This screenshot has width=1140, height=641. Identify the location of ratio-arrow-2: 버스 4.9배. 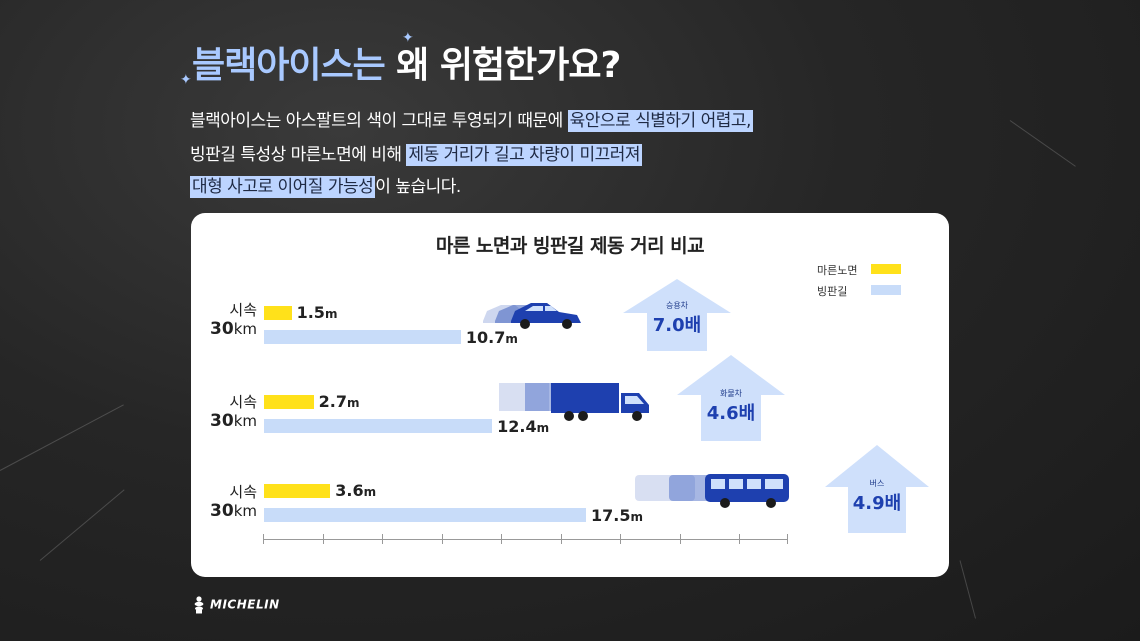
(877, 489).